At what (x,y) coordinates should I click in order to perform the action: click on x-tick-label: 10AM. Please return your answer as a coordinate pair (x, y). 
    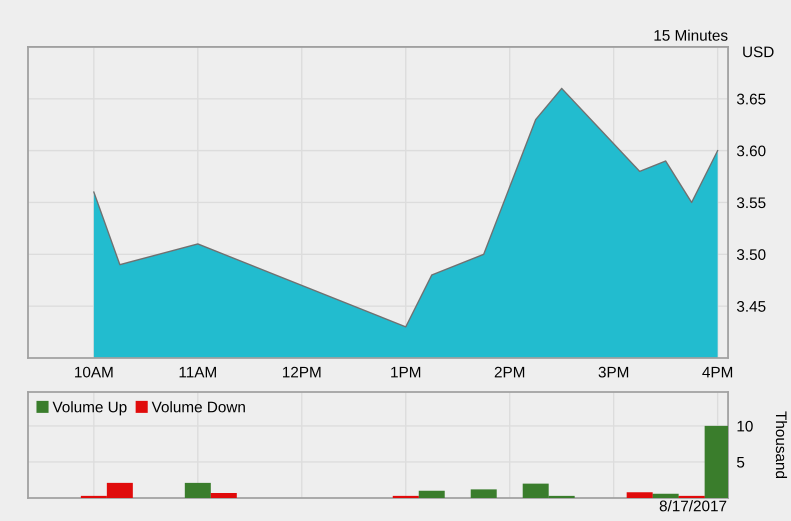
    Looking at the image, I should click on (94, 372).